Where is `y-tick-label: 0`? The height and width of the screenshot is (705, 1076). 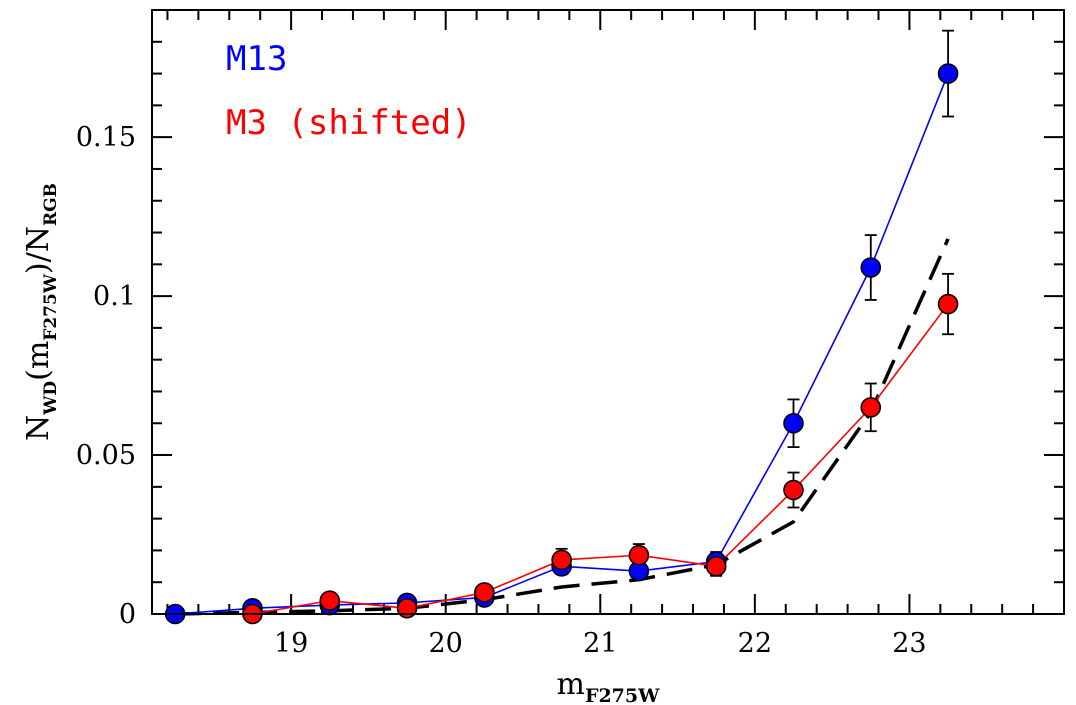 y-tick-label: 0 is located at coordinates (127, 614).